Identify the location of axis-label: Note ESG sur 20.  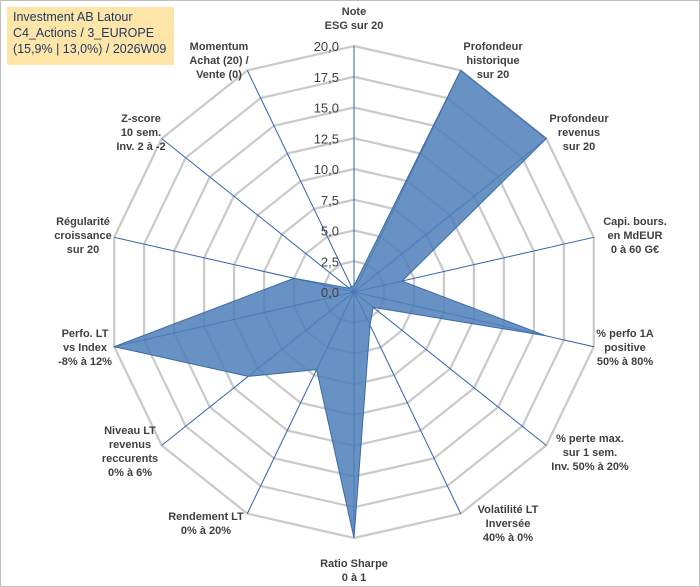
(354, 19).